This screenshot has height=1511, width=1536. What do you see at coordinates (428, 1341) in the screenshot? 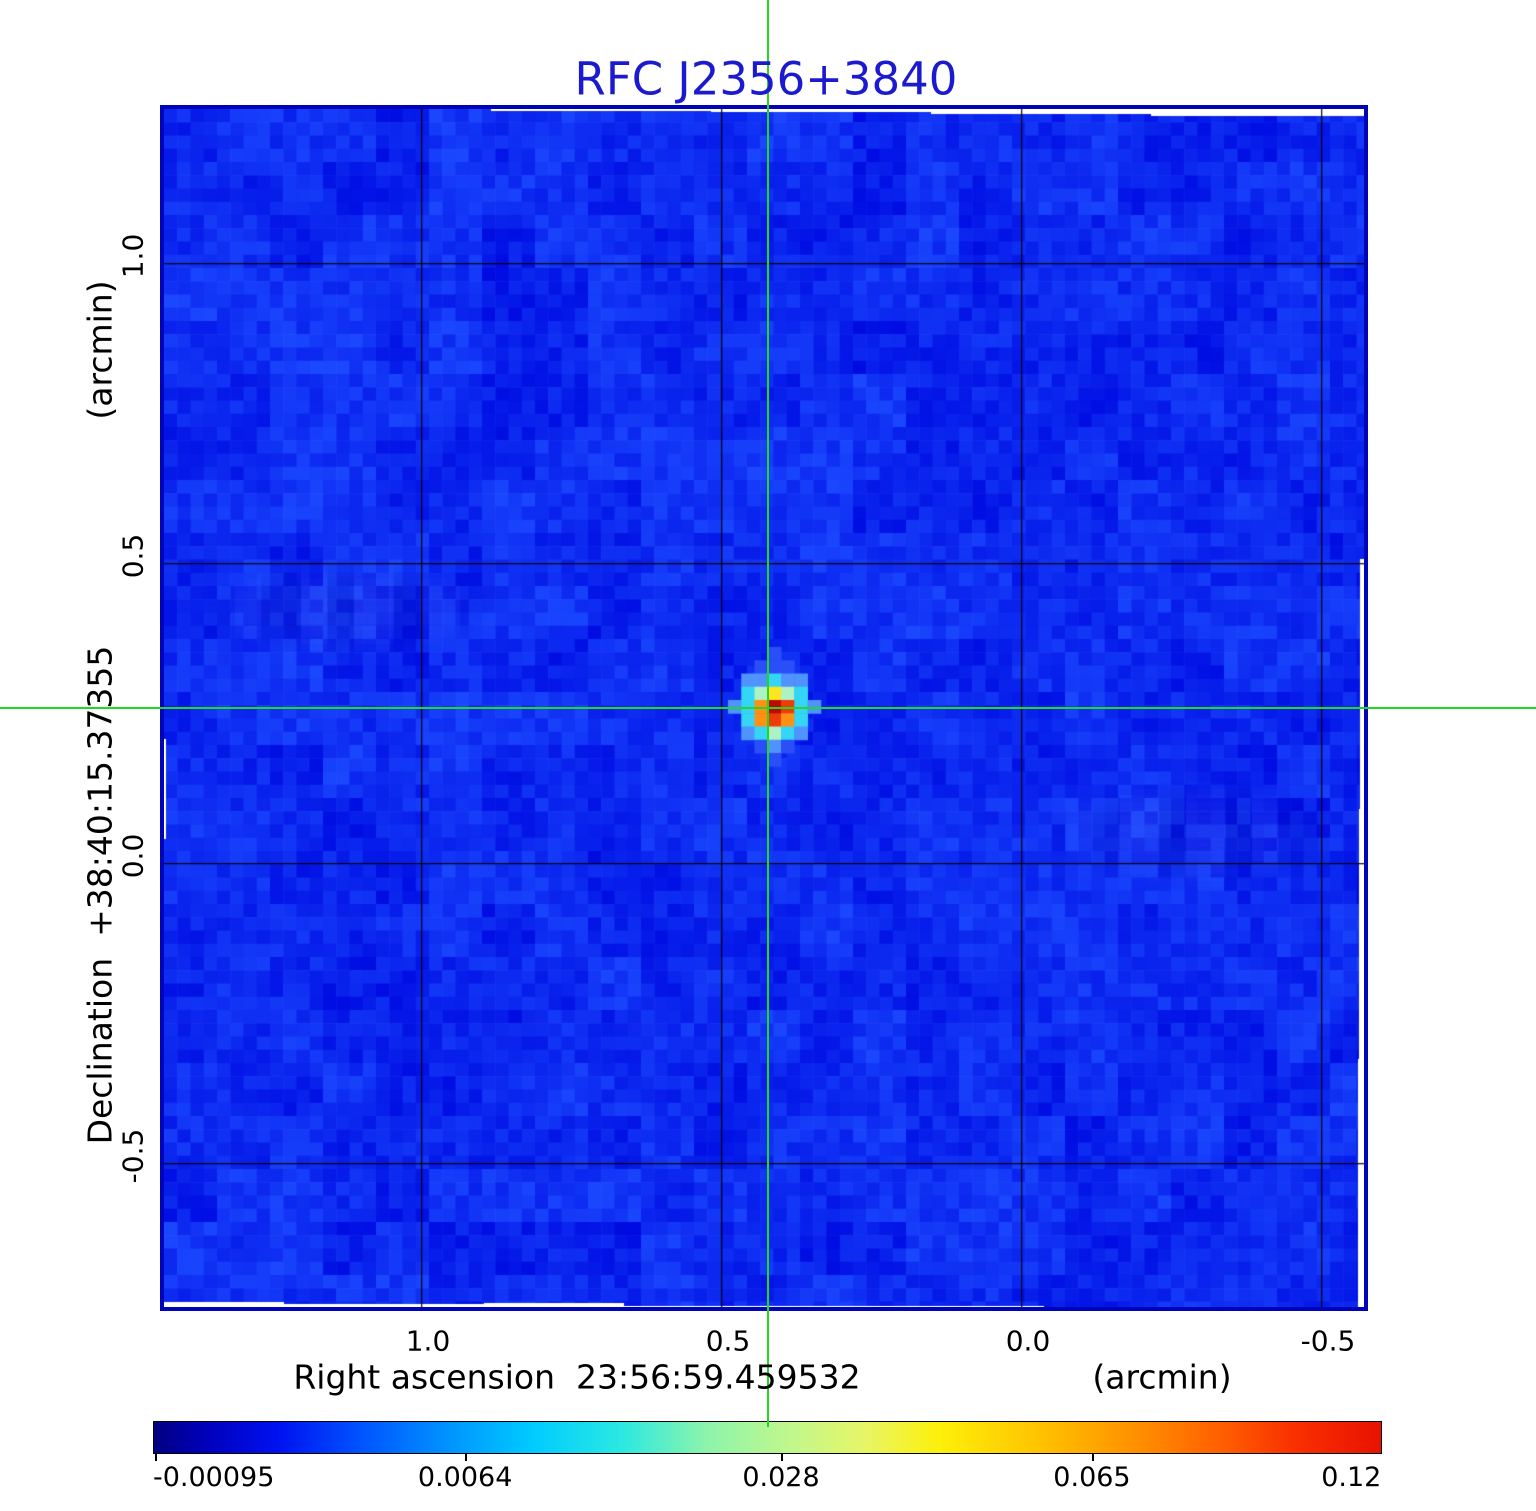
I see `x-tick-label: 1.0` at bounding box center [428, 1341].